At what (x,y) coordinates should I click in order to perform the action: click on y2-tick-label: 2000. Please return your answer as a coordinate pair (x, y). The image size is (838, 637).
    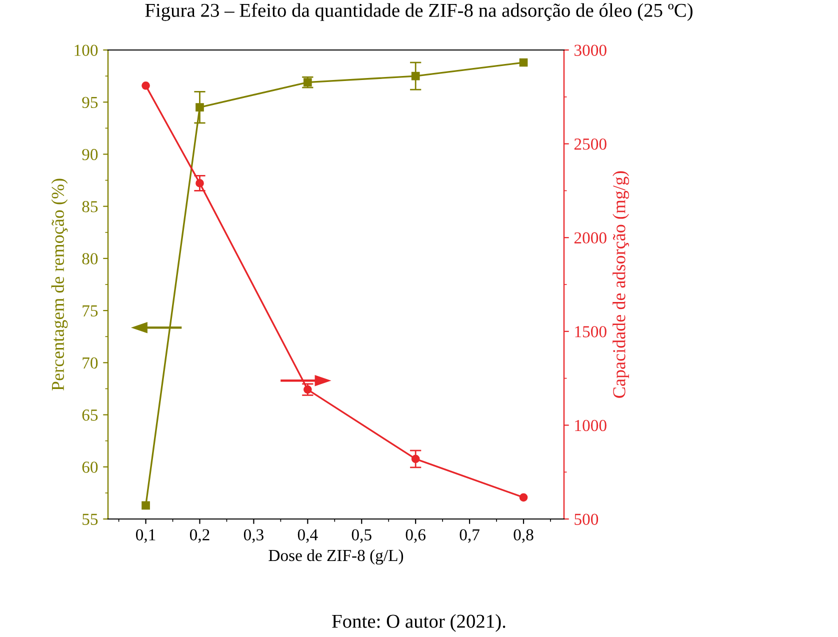
    Looking at the image, I should click on (590, 238).